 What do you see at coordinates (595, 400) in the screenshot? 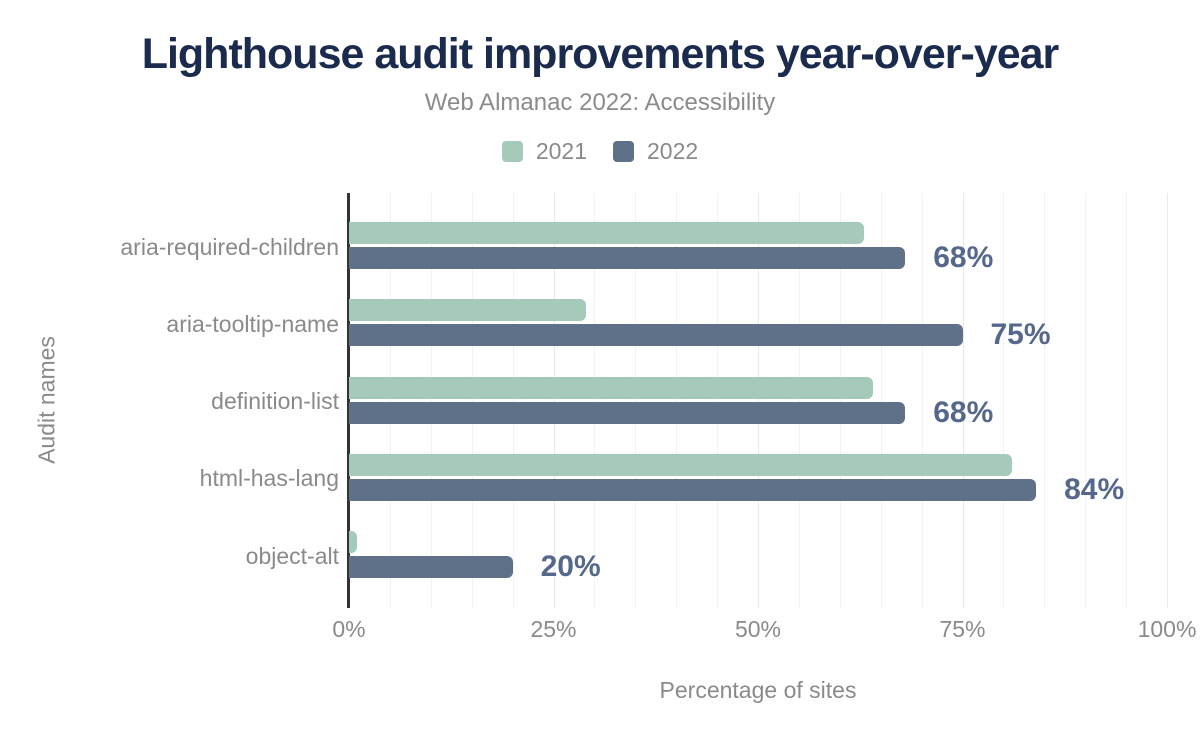
I see `gridline-30pct` at bounding box center [595, 400].